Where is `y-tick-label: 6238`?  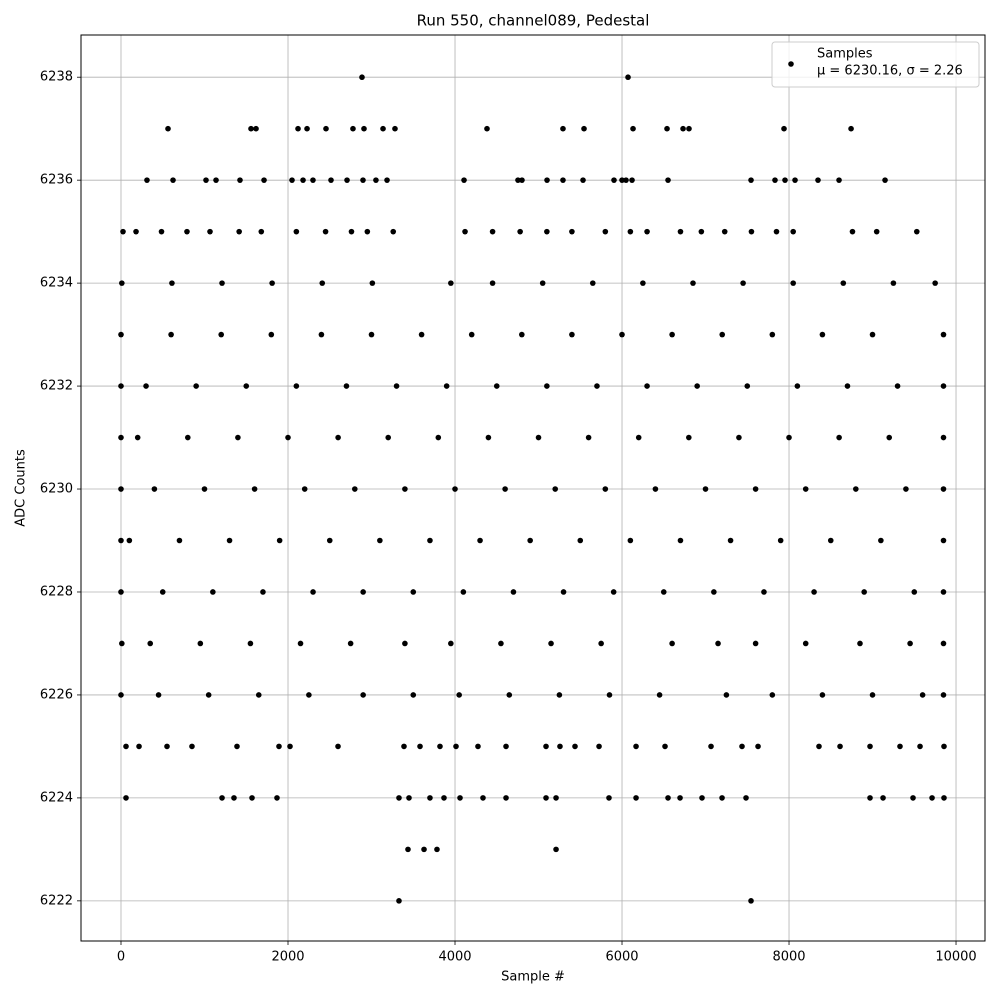
y-tick-label: 6238 is located at coordinates (56, 77).